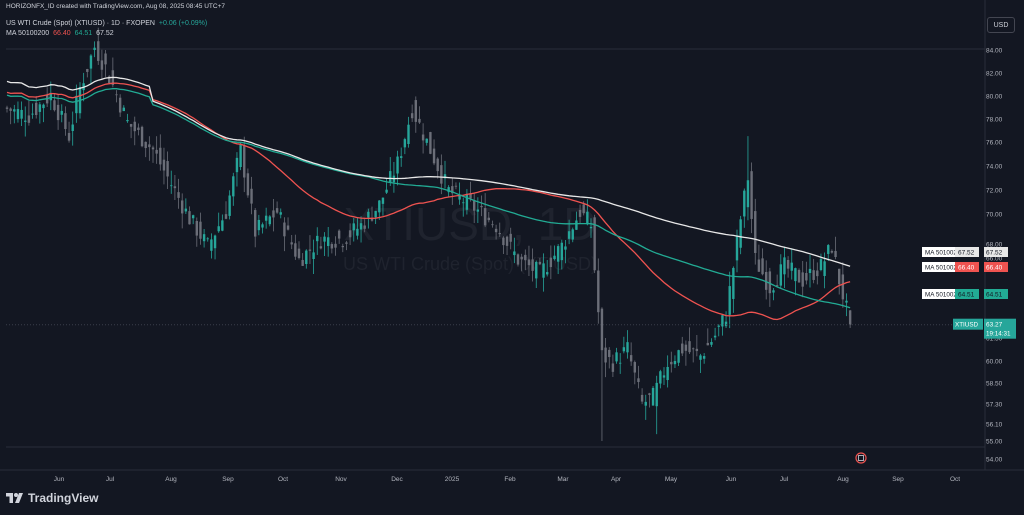 This screenshot has width=1024, height=515. Describe the element at coordinates (967, 252) in the screenshot. I see `plot-value-bg` at that location.